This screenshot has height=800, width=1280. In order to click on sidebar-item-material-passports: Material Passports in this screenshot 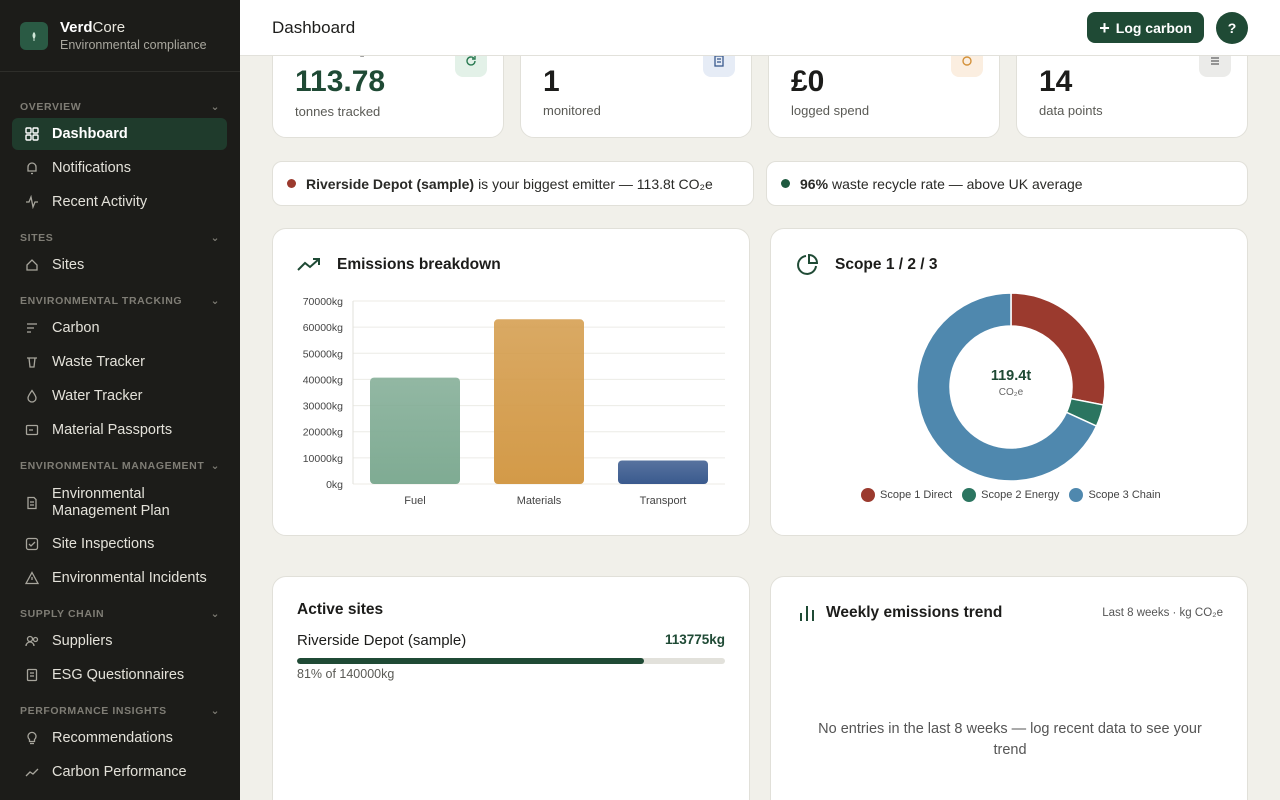, I will do `click(119, 430)`.